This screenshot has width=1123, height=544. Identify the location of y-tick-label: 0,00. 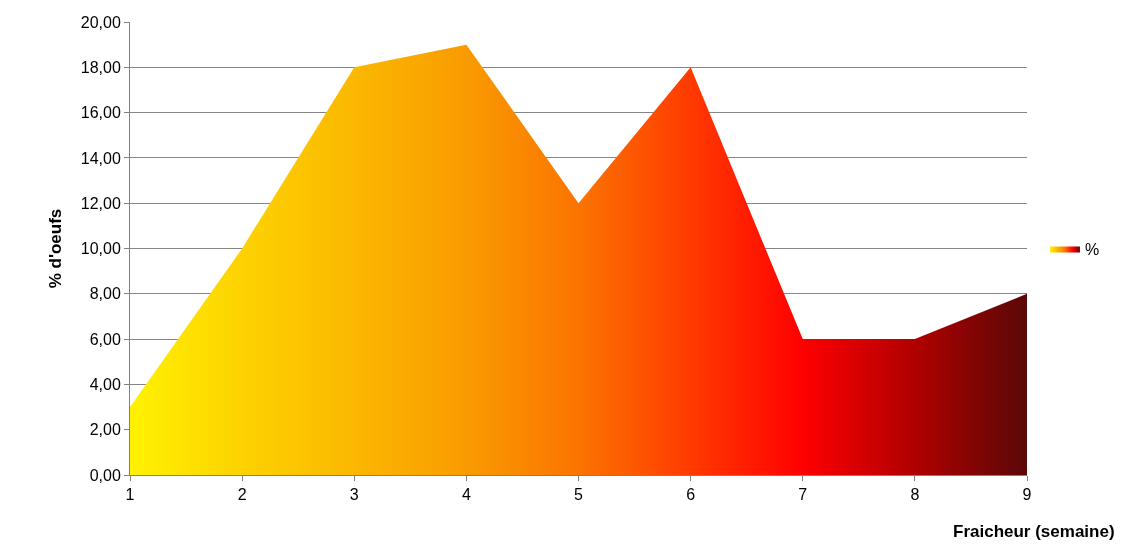
(105, 475).